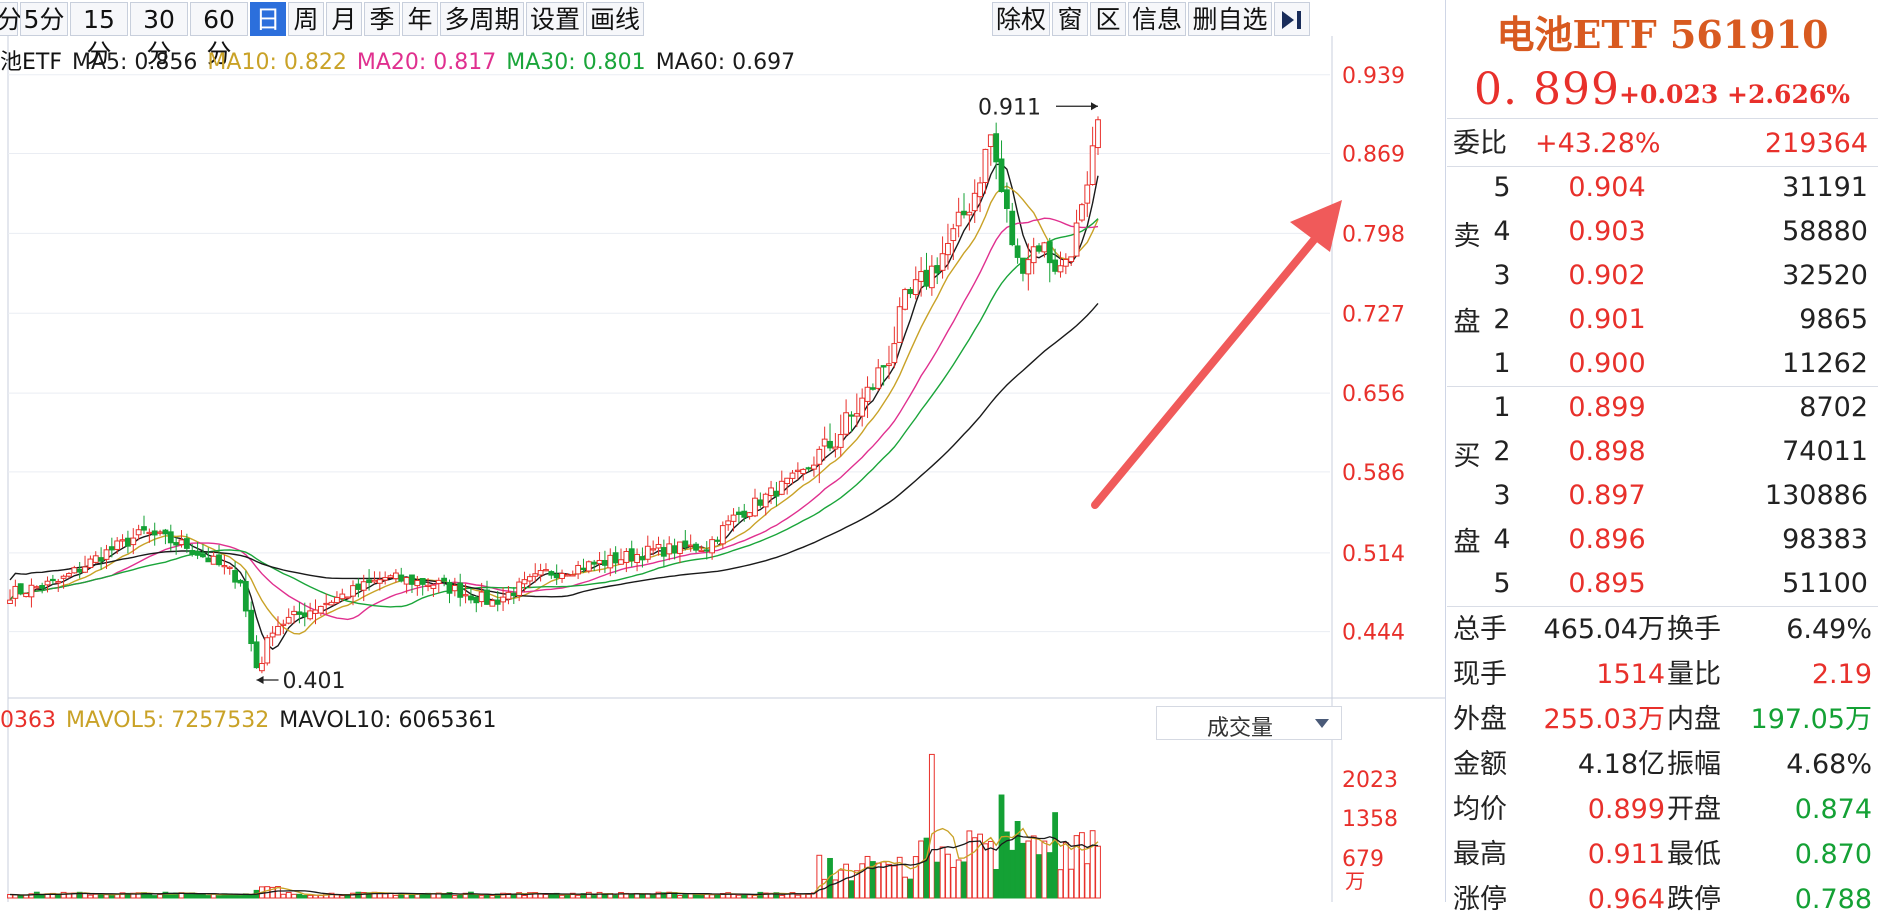  Describe the element at coordinates (1607, 539) in the screenshot. I see `buy-price: 0.896` at that location.